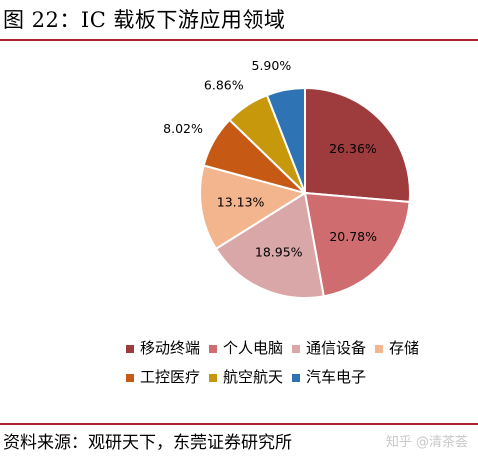 The height and width of the screenshot is (459, 478). I want to click on data-label-mobile: 26.36%, so click(353, 148).